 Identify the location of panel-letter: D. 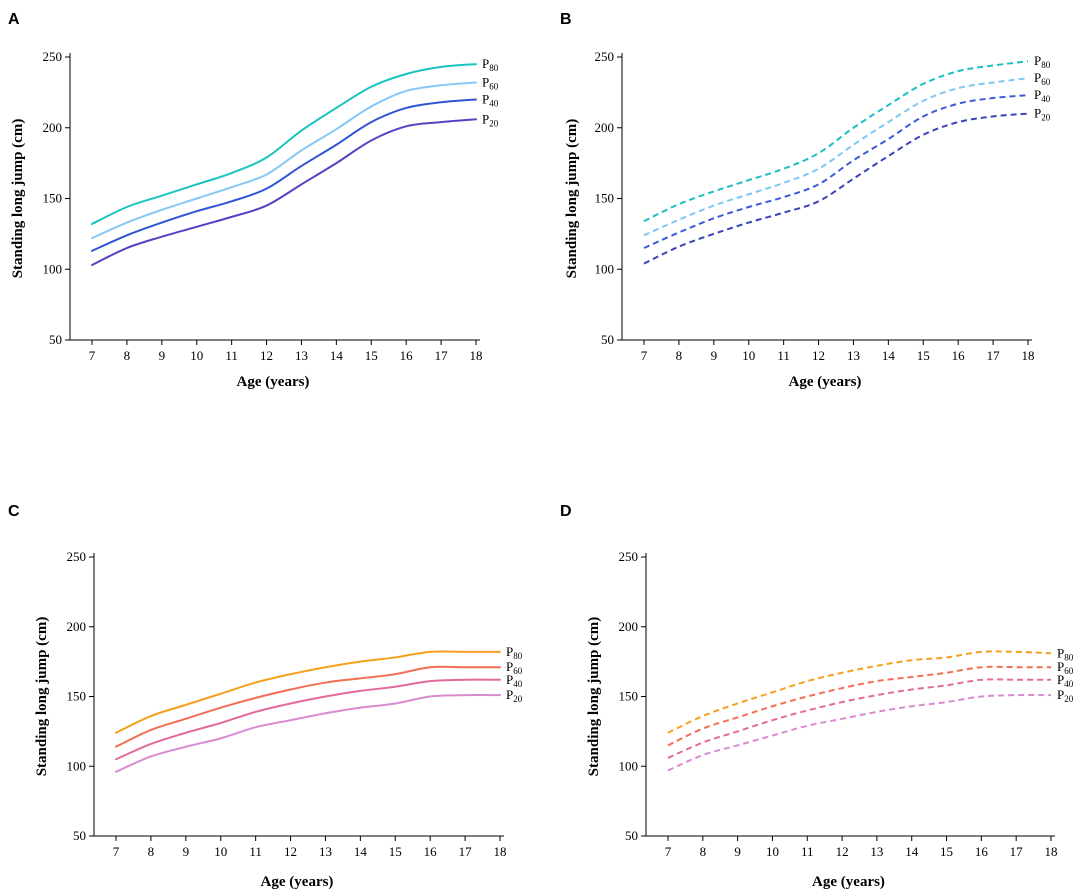
(566, 511).